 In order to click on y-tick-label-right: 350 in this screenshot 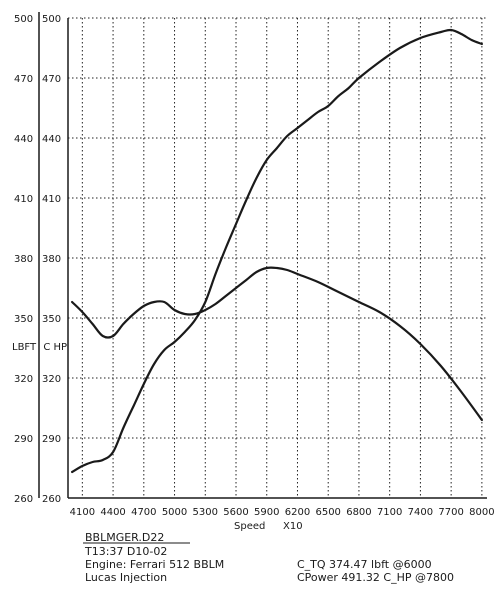, I will do `click(51, 319)`.